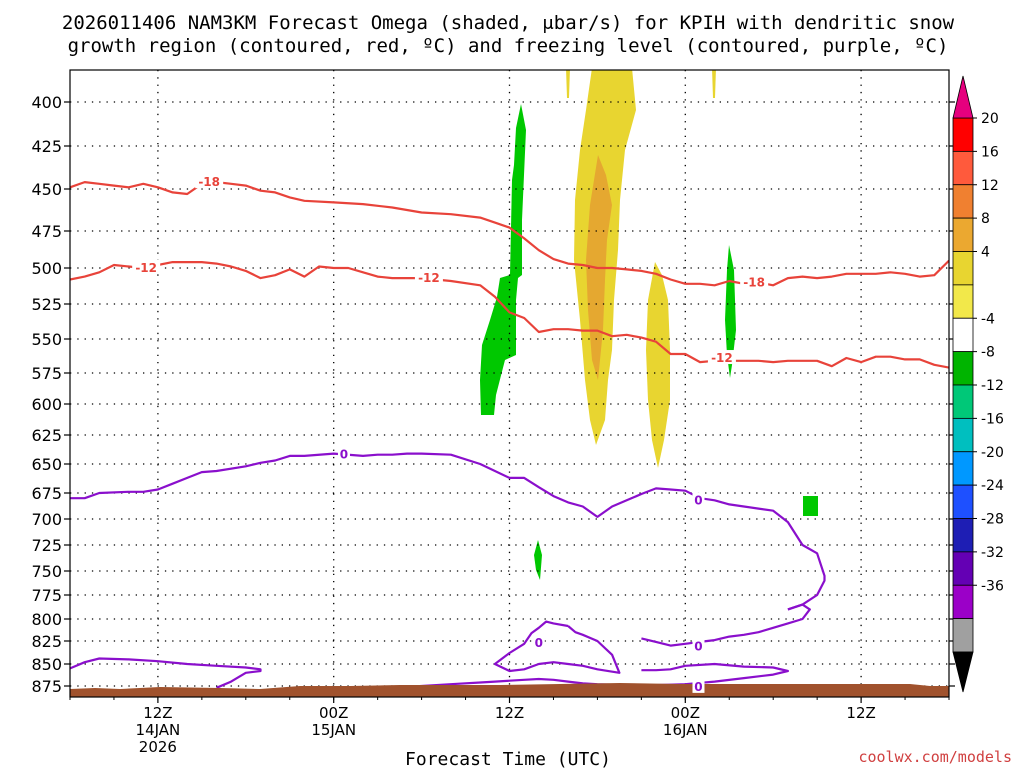 The width and height of the screenshot is (1024, 768). Describe the element at coordinates (978, 384) in the screenshot. I see `colorbar: 20 16 12 8 4 -4 -8 -12 -16 -20 -24 -28 -32 -36` at that location.